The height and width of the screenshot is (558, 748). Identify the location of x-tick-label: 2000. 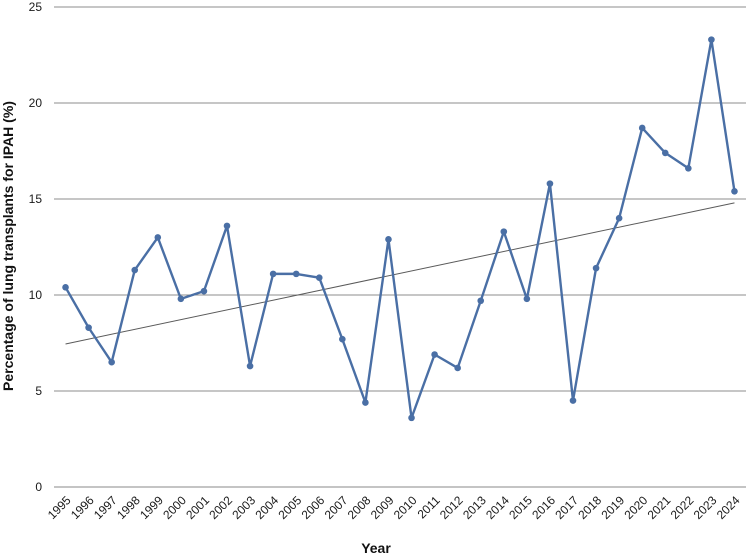
(174, 507).